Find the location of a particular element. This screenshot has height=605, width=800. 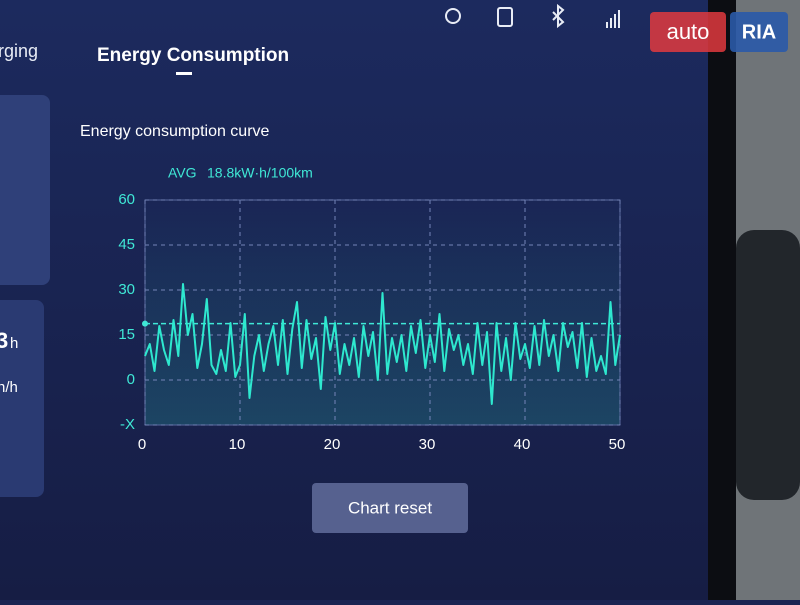

y-tick-label: 30 is located at coordinates (126, 289).